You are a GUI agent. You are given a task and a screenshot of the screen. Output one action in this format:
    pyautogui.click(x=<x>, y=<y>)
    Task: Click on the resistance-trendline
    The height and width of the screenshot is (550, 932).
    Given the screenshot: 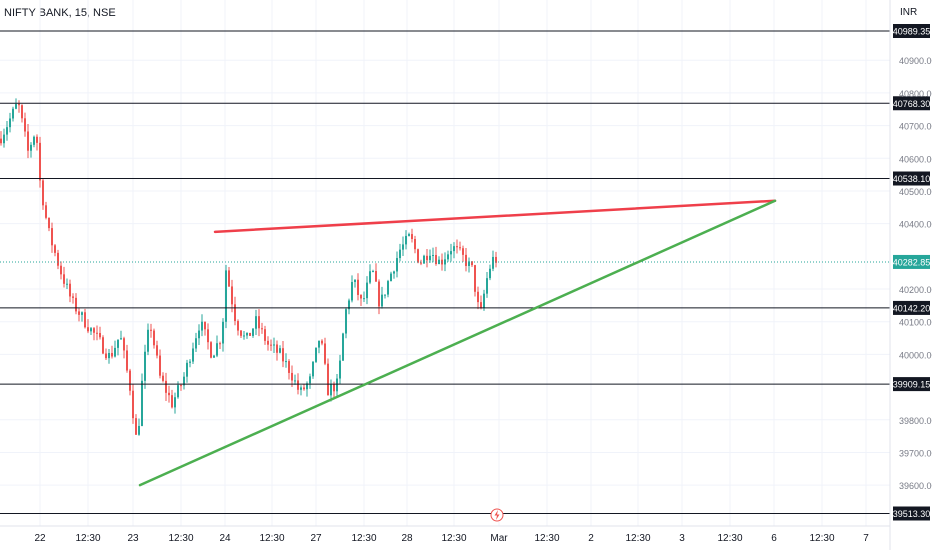 What is the action you would take?
    pyautogui.click(x=495, y=216)
    